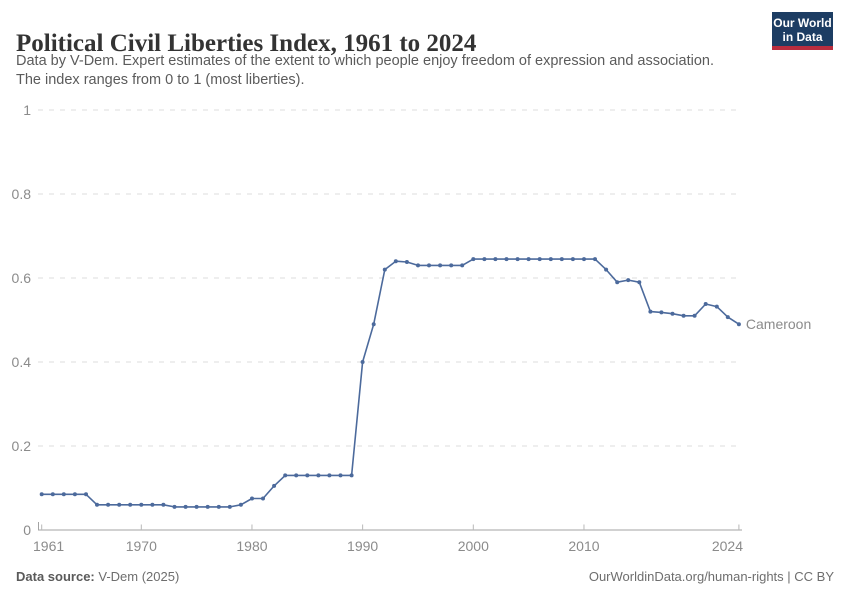 The width and height of the screenshot is (850, 600). I want to click on owid-logo: Our World in Data, so click(802, 31).